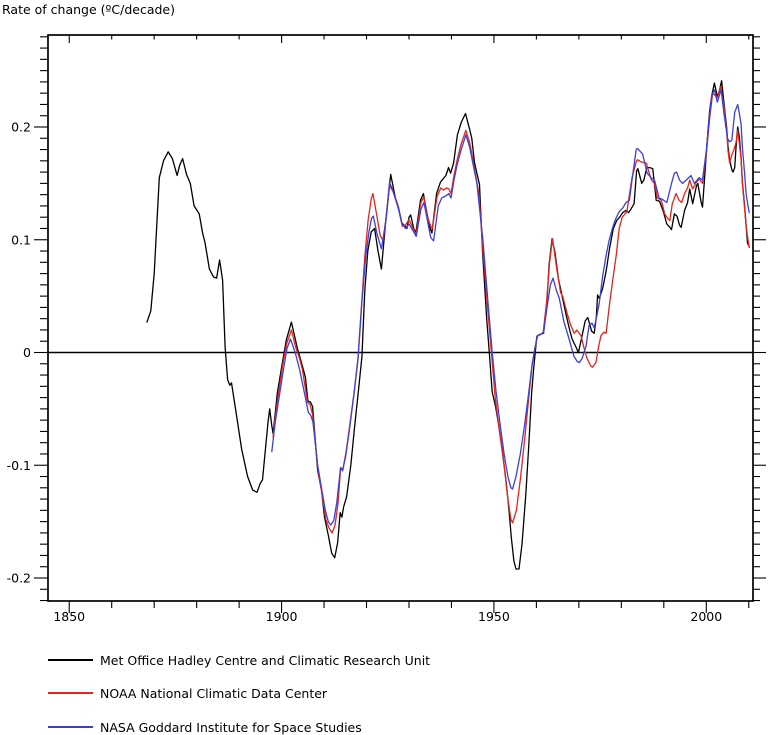 The width and height of the screenshot is (768, 735). What do you see at coordinates (494, 616) in the screenshot?
I see `x-tick-label: 1950` at bounding box center [494, 616].